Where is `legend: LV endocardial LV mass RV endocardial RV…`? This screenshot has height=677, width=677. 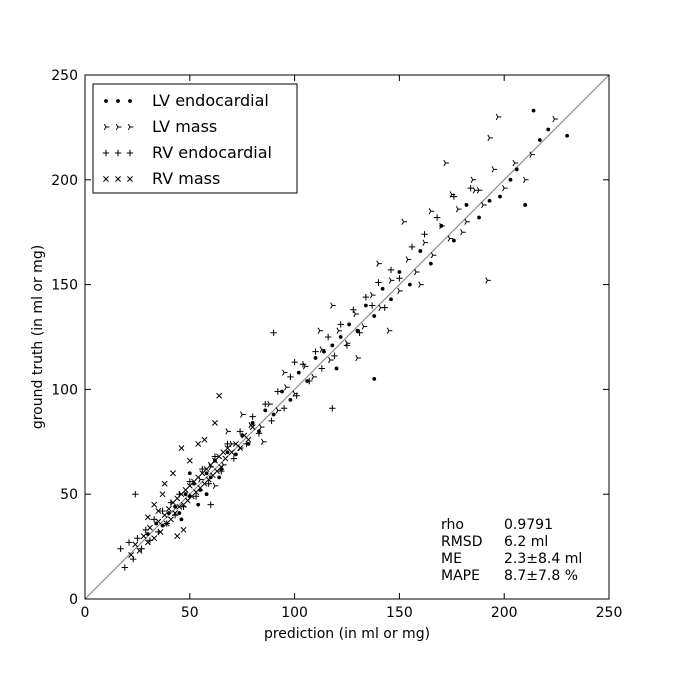
legend: LV endocardial LV mass RV endocardial RV… is located at coordinates (195, 138).